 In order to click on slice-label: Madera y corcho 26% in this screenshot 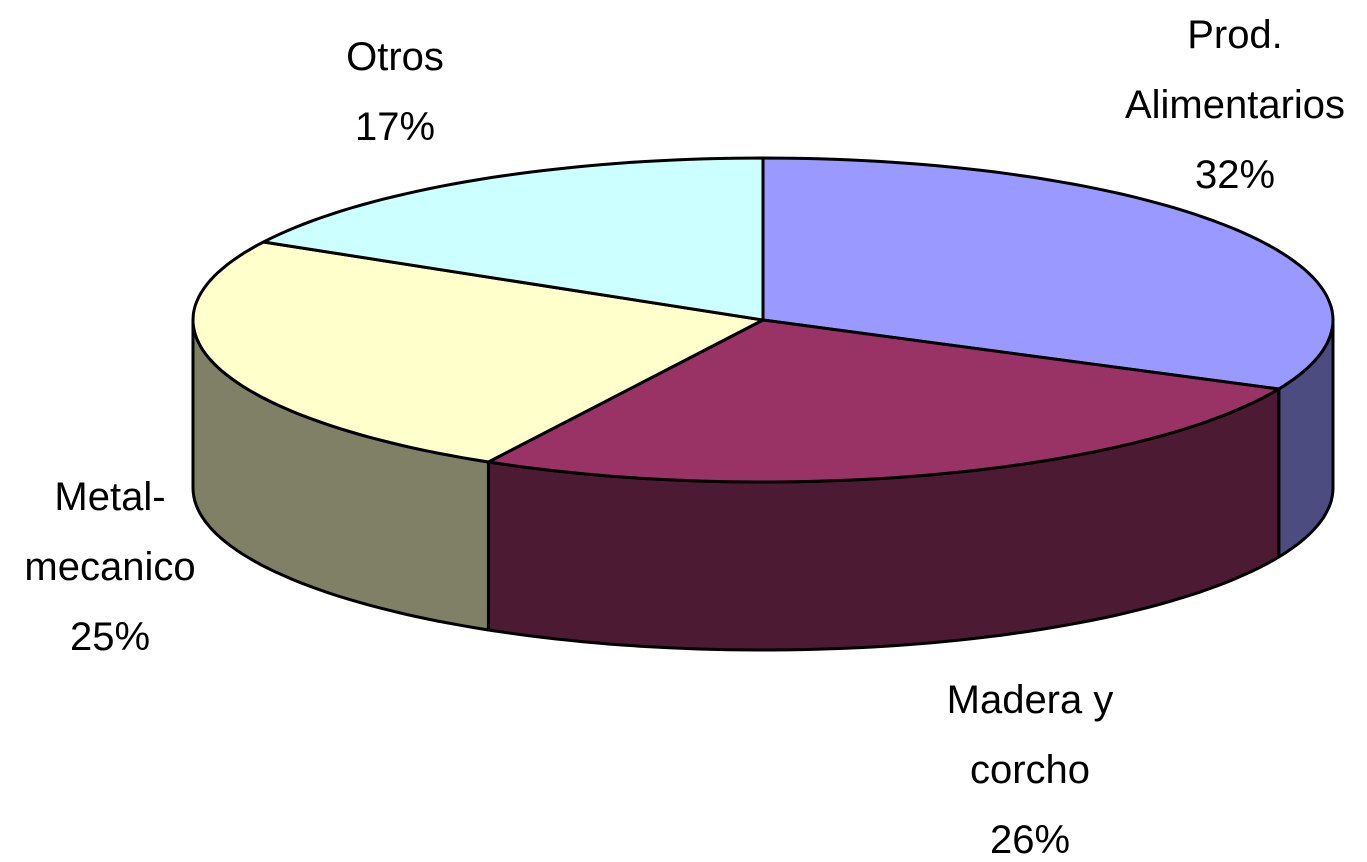, I will do `click(1030, 763)`.